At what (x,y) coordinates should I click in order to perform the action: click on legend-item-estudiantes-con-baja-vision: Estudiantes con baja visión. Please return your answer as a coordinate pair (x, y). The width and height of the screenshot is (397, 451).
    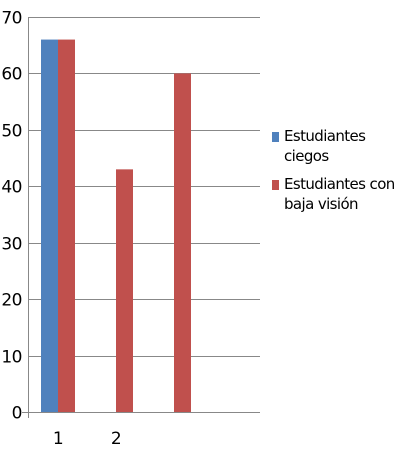
    Looking at the image, I should click on (333, 194).